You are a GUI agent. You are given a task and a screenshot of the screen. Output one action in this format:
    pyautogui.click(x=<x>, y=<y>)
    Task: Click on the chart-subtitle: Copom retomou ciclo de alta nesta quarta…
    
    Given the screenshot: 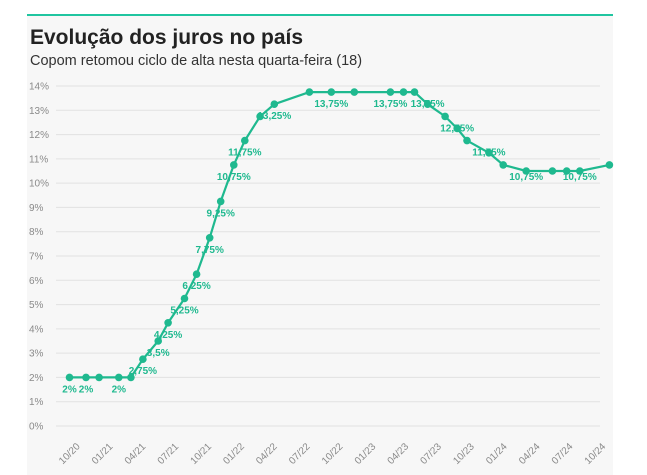 What is the action you would take?
    pyautogui.click(x=196, y=61)
    